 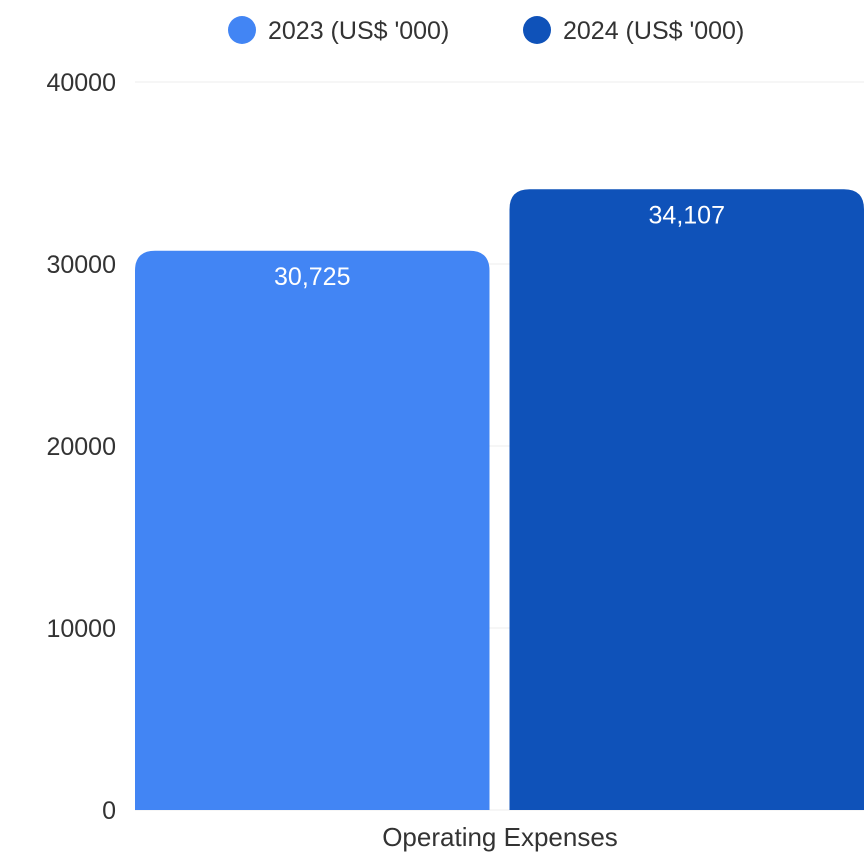 What do you see at coordinates (109, 811) in the screenshot?
I see `y-tick-label: 0` at bounding box center [109, 811].